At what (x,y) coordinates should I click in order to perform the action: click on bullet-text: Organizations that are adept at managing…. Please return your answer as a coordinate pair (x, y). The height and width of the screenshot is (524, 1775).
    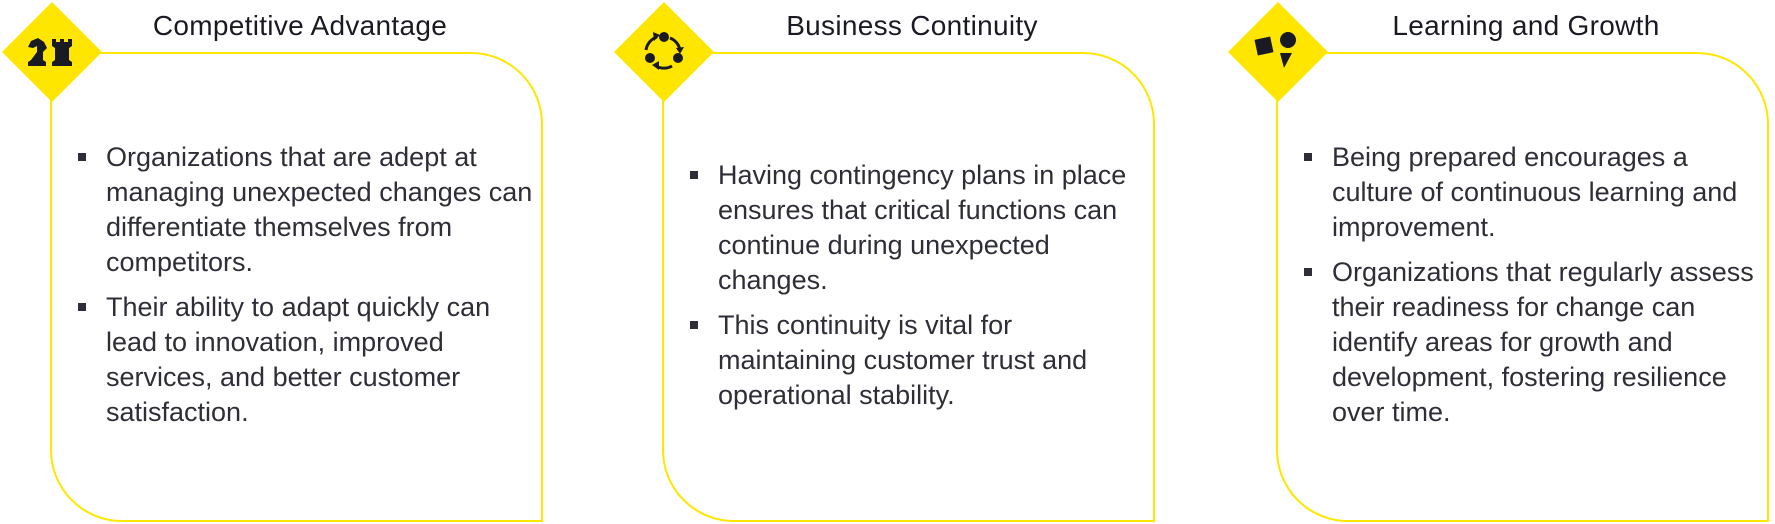
    Looking at the image, I should click on (319, 209).